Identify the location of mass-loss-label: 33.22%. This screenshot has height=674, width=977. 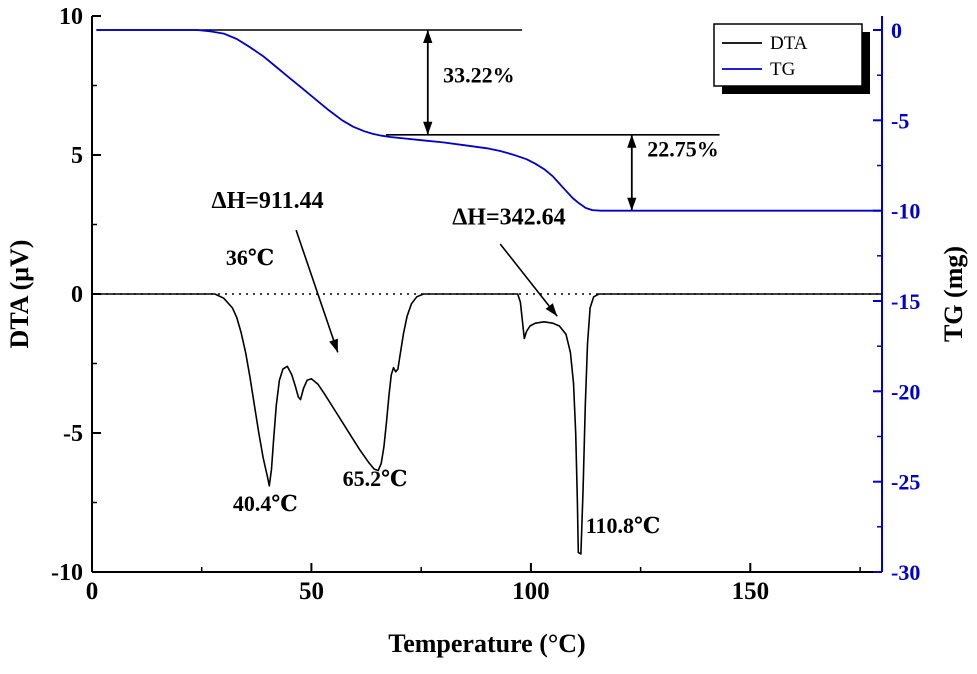
(478, 74).